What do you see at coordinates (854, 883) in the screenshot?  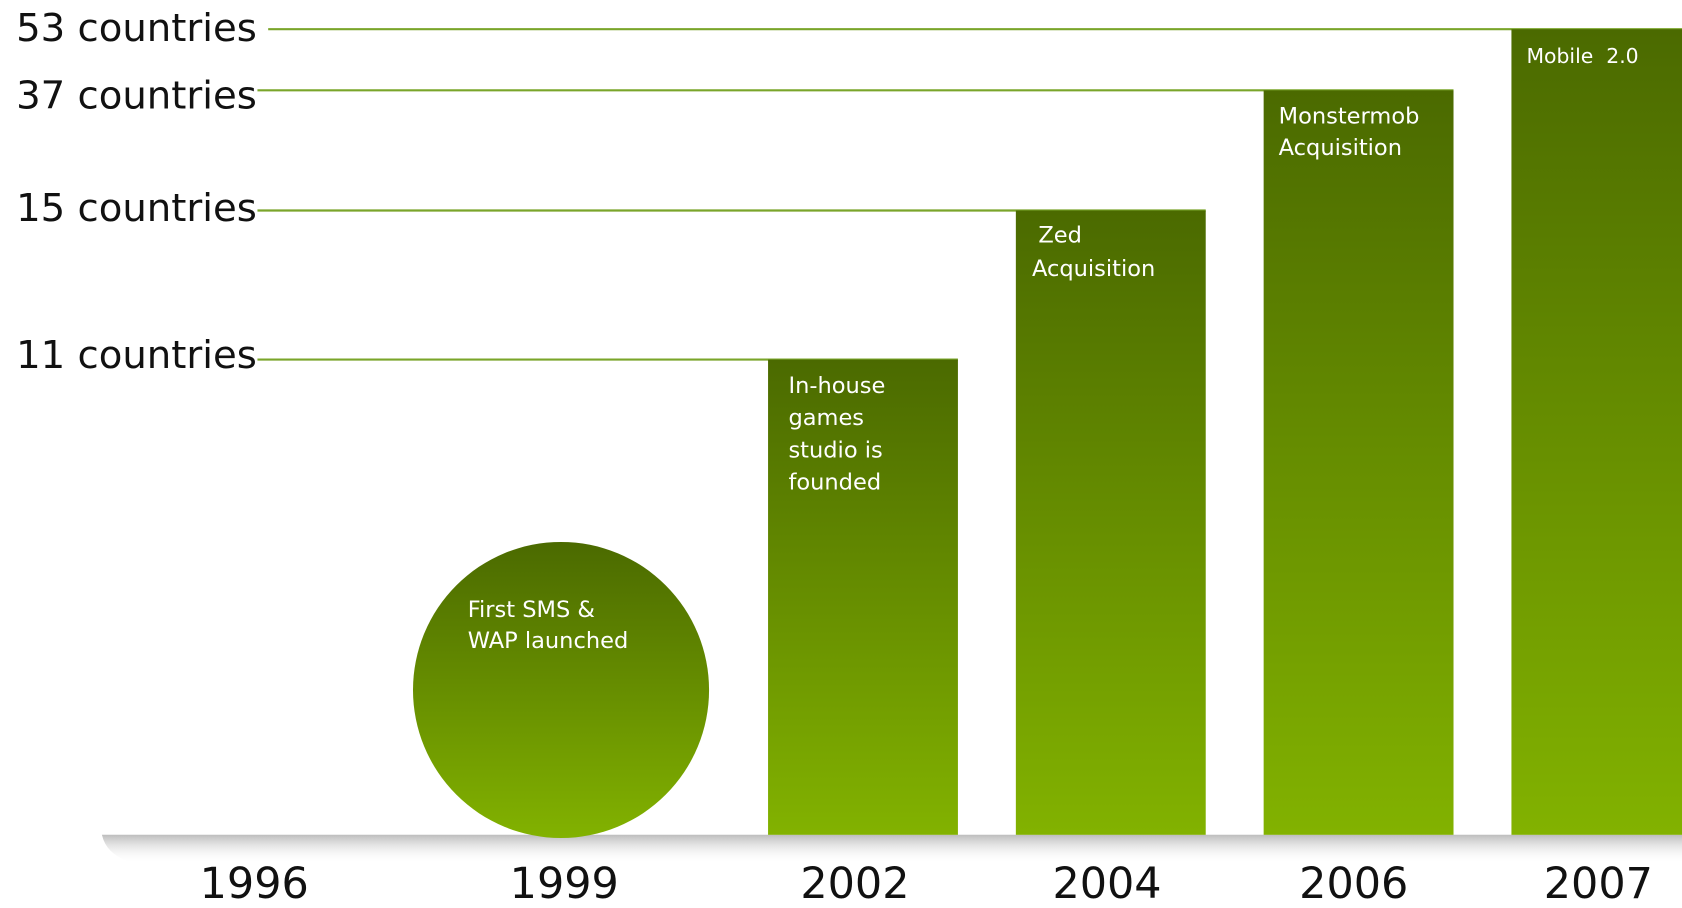 I see `year-label: 2002` at bounding box center [854, 883].